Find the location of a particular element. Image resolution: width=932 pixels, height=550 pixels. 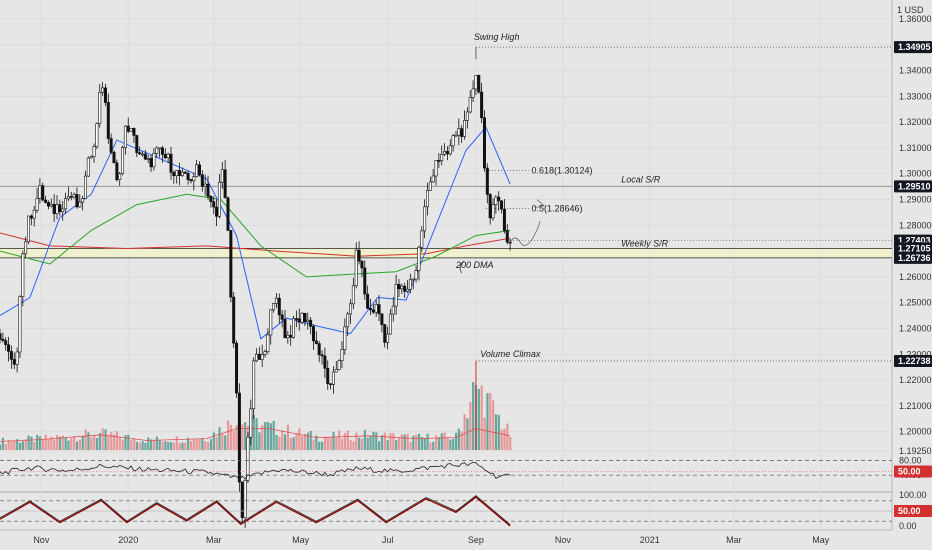

time-tick-label: 2021 is located at coordinates (650, 540).